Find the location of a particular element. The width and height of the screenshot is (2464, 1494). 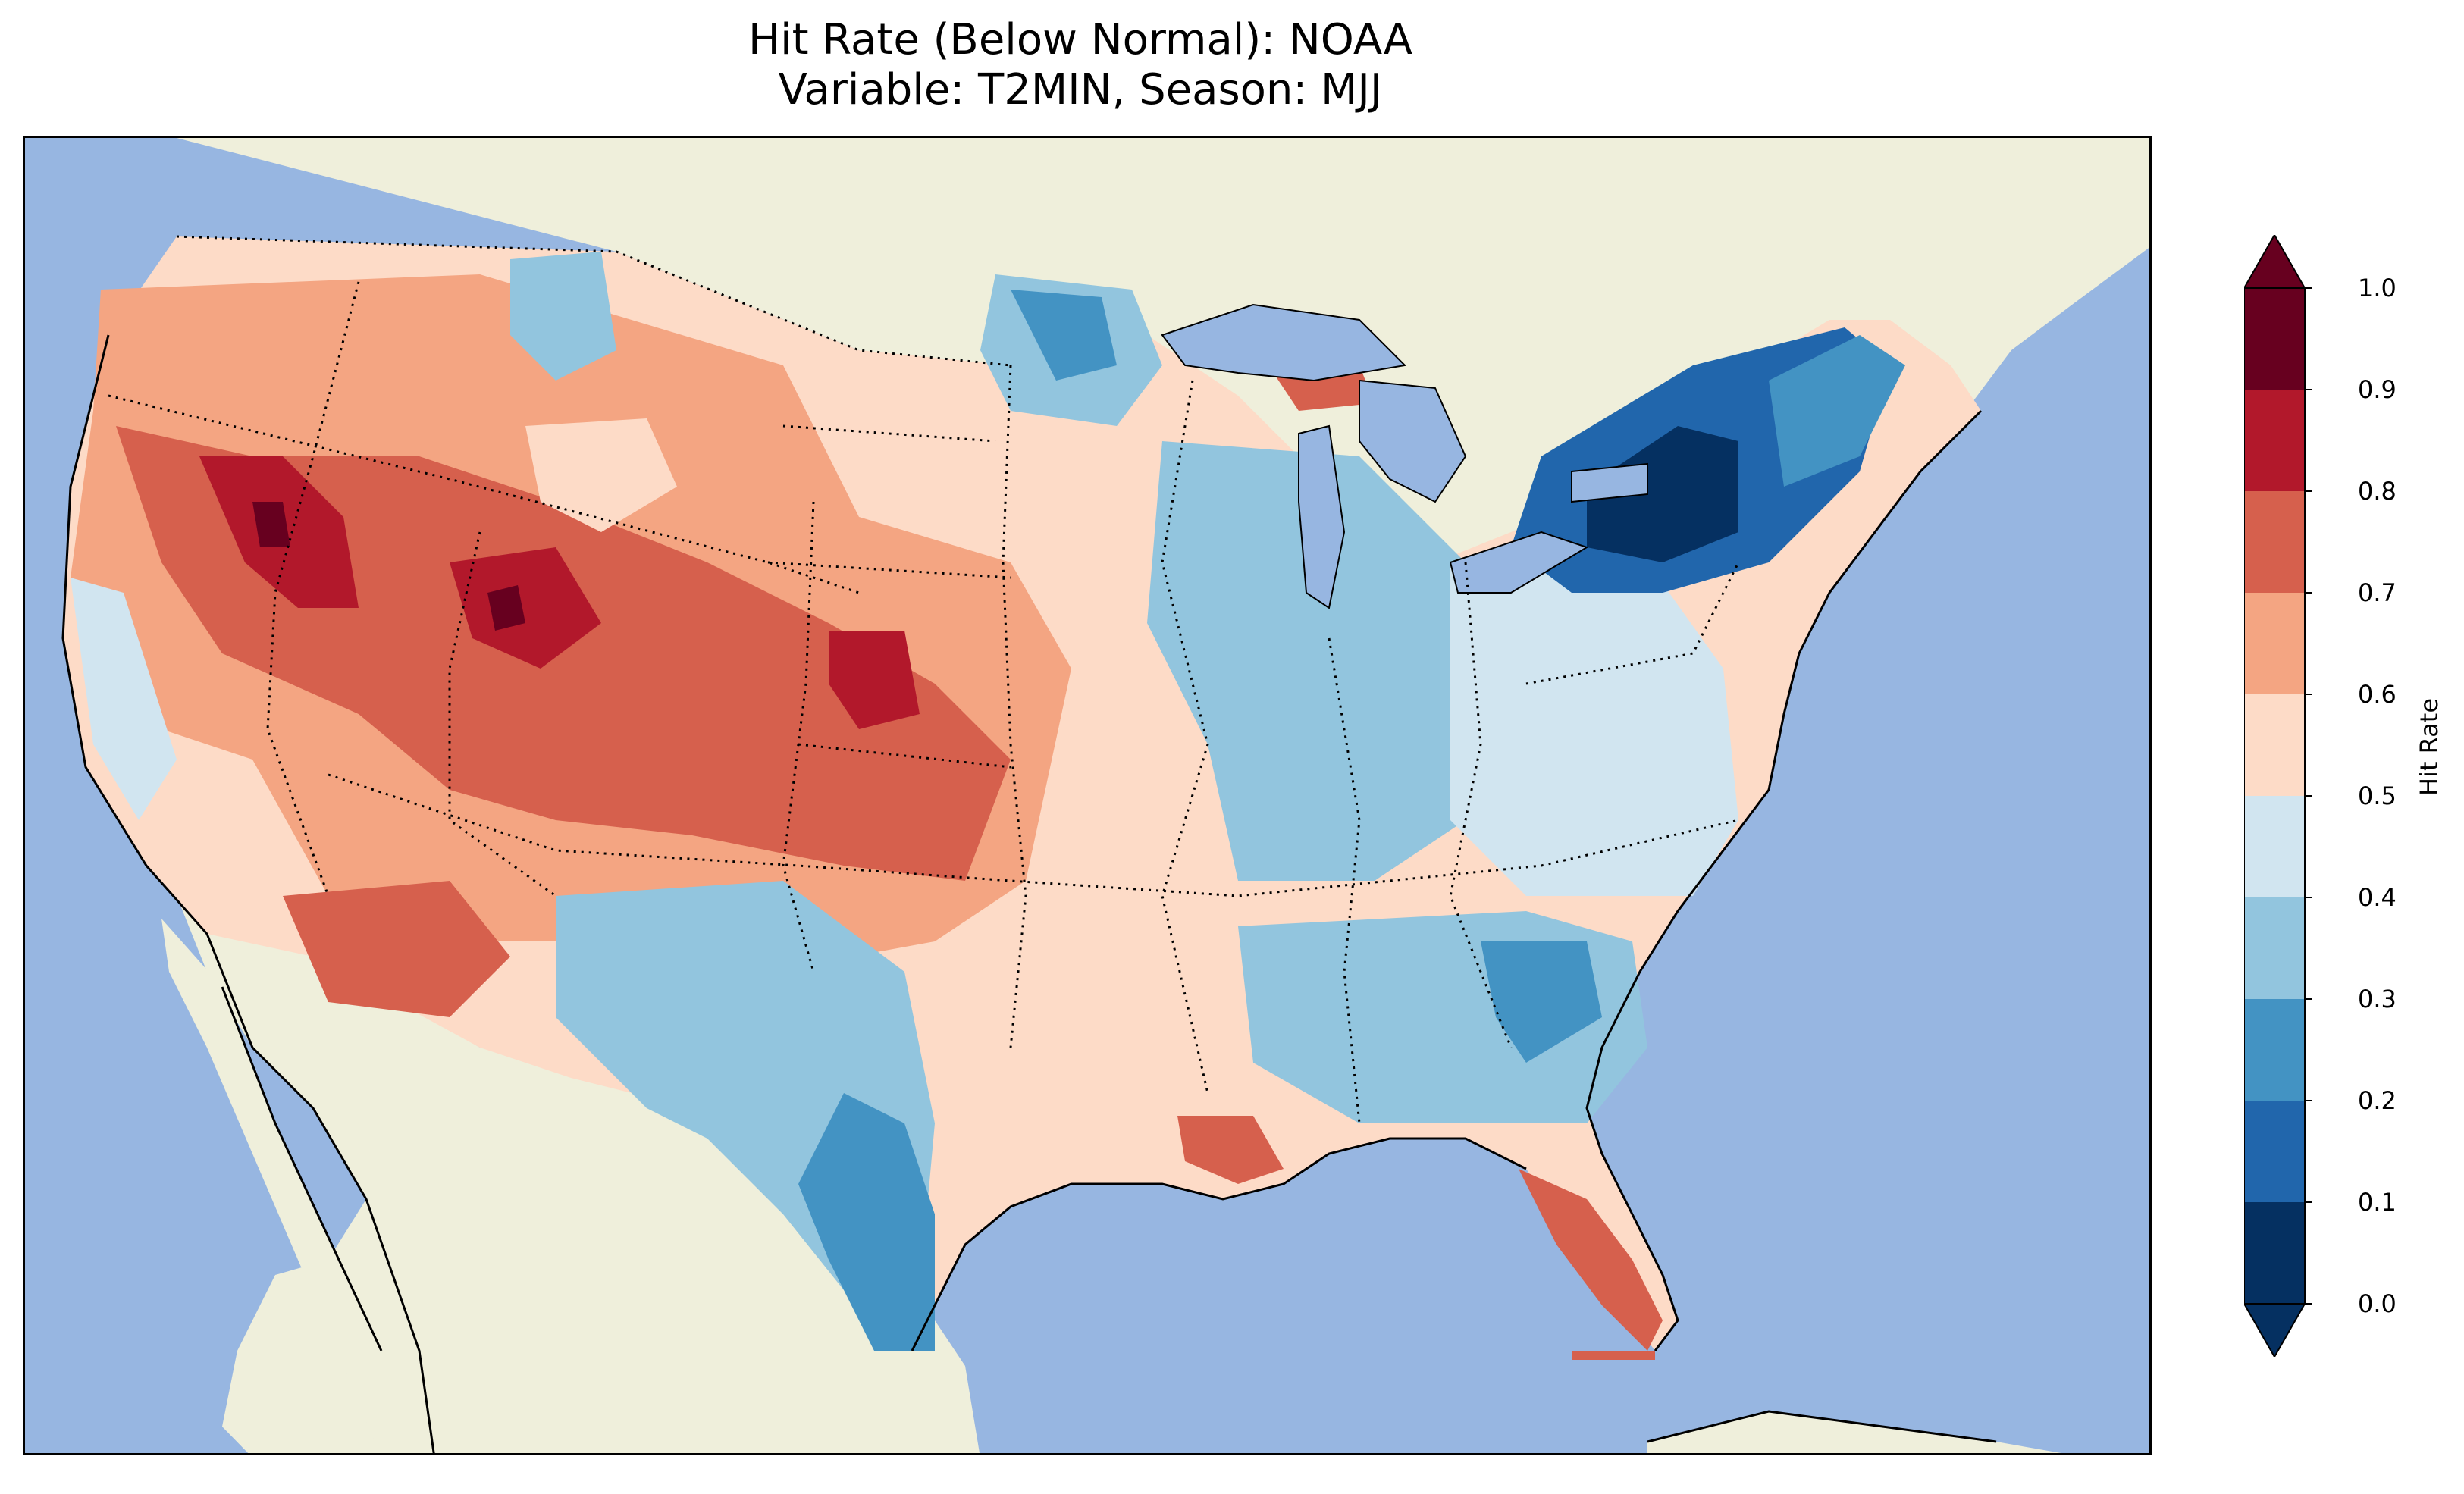

border-appalachian is located at coordinates (1481, 805).